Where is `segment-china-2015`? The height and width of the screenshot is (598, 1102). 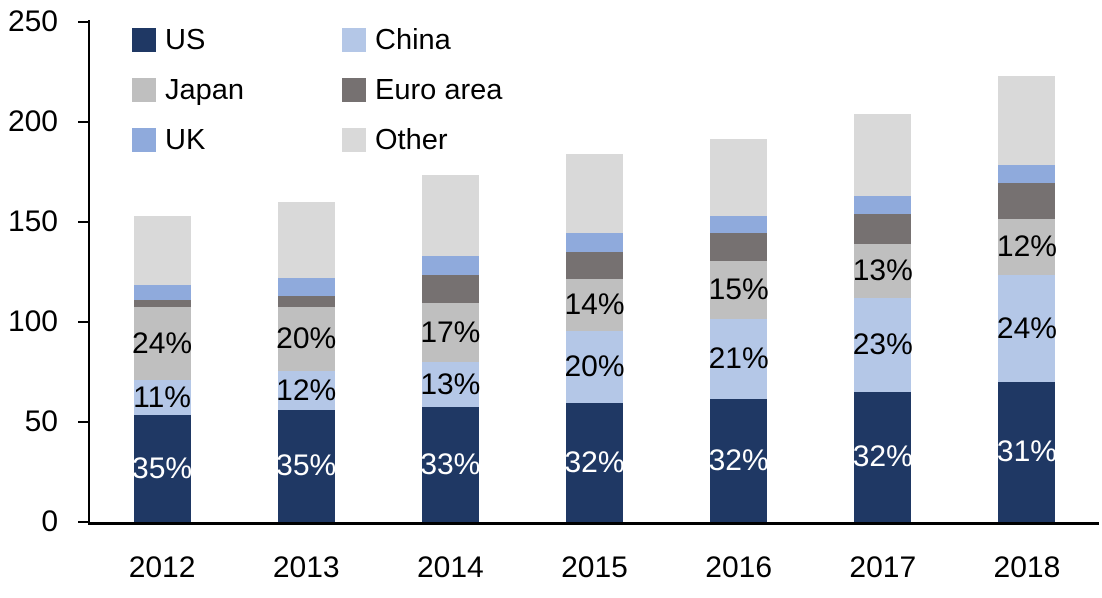
segment-china-2015 is located at coordinates (594, 367).